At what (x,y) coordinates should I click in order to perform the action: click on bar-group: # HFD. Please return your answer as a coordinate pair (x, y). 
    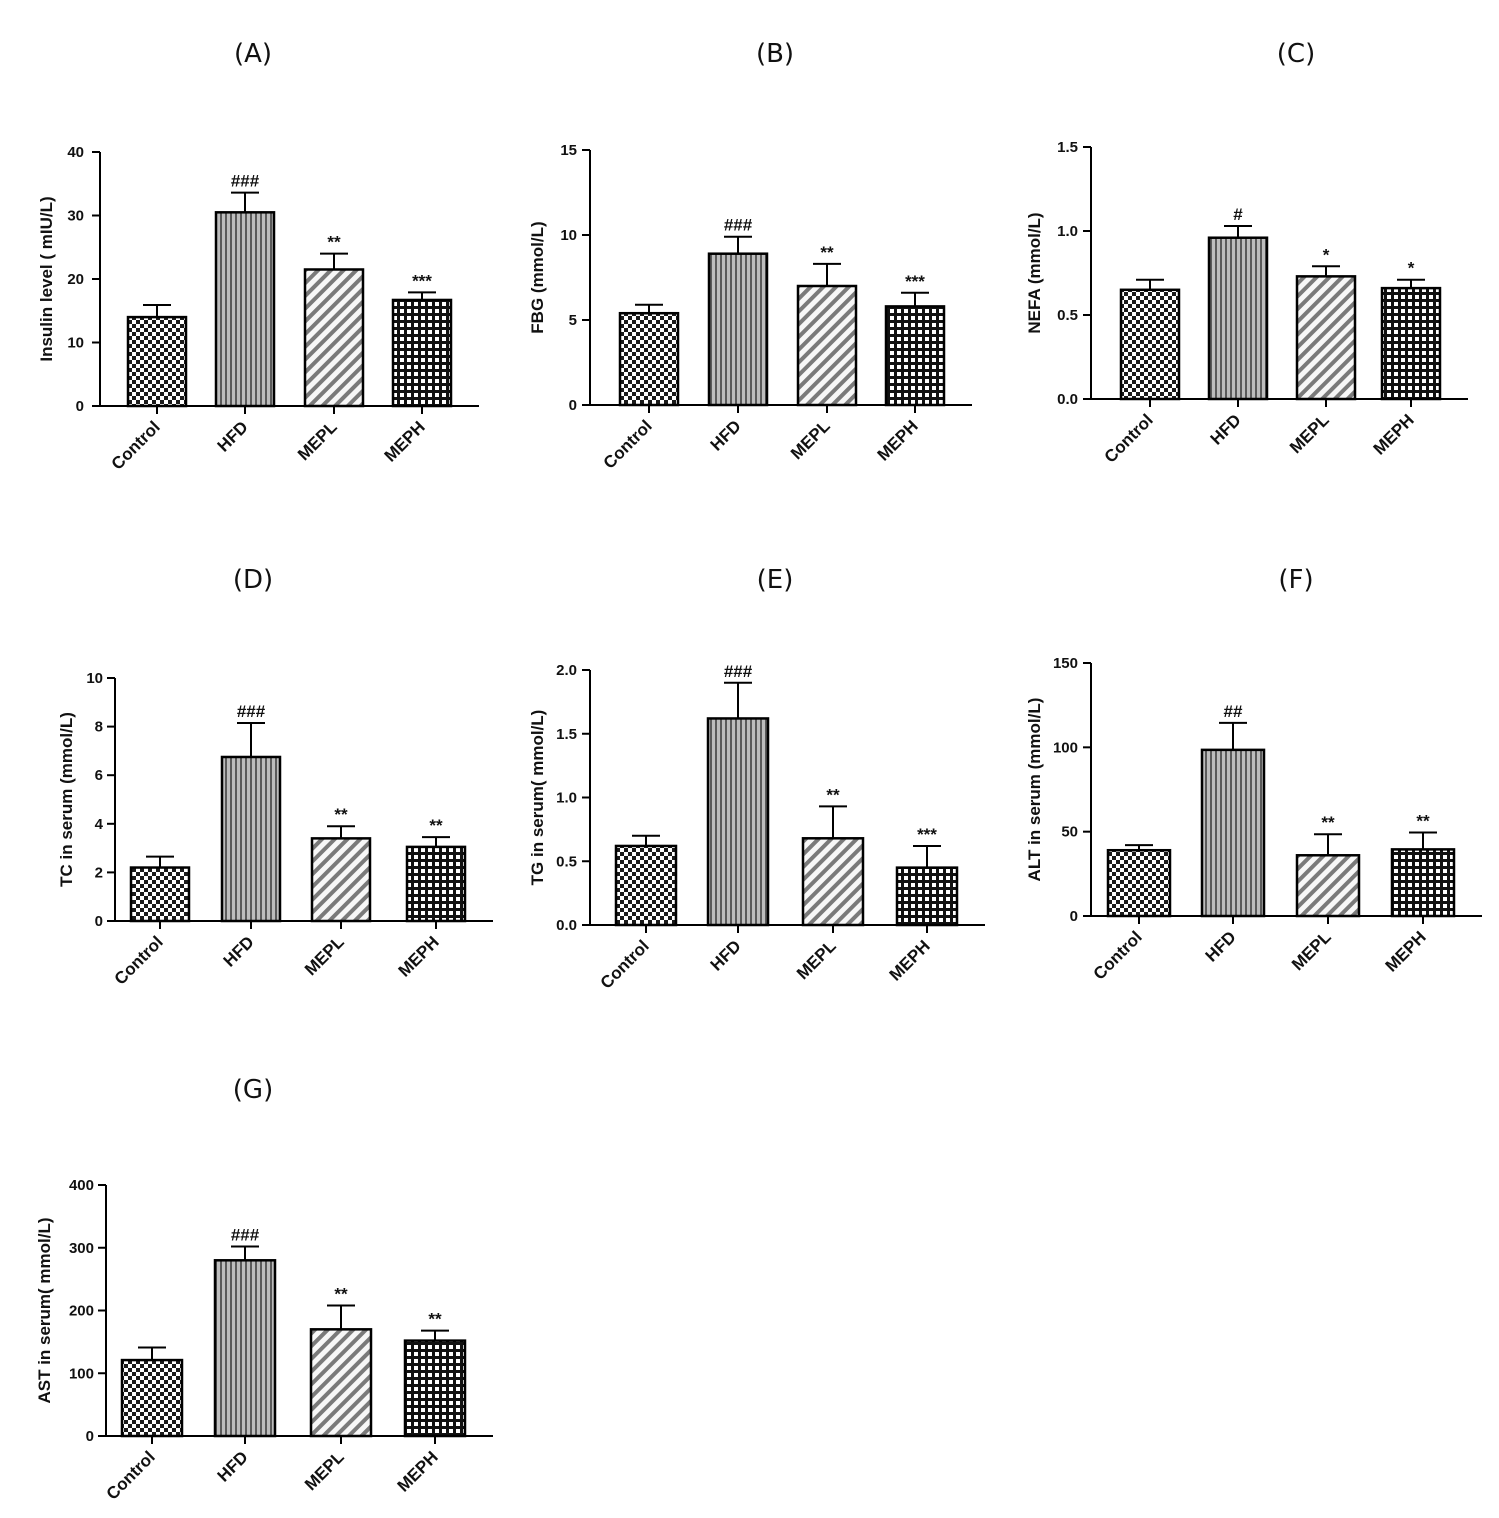
    Looking at the image, I should click on (1238, 327).